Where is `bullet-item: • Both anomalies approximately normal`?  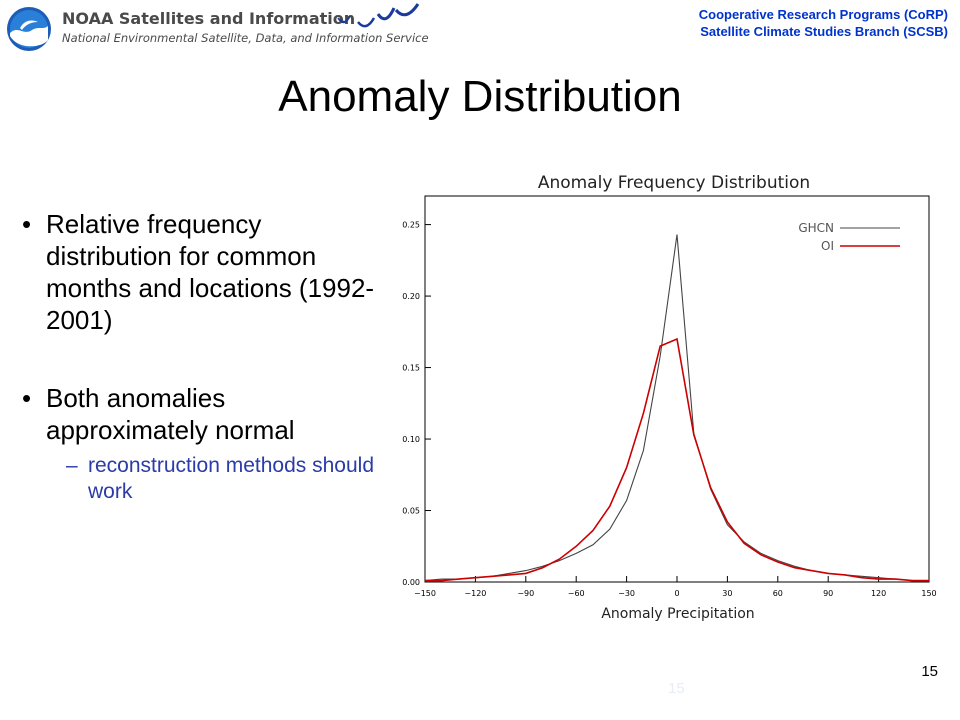
bullet-item: • Both anomalies approximately normal is located at coordinates (202, 414).